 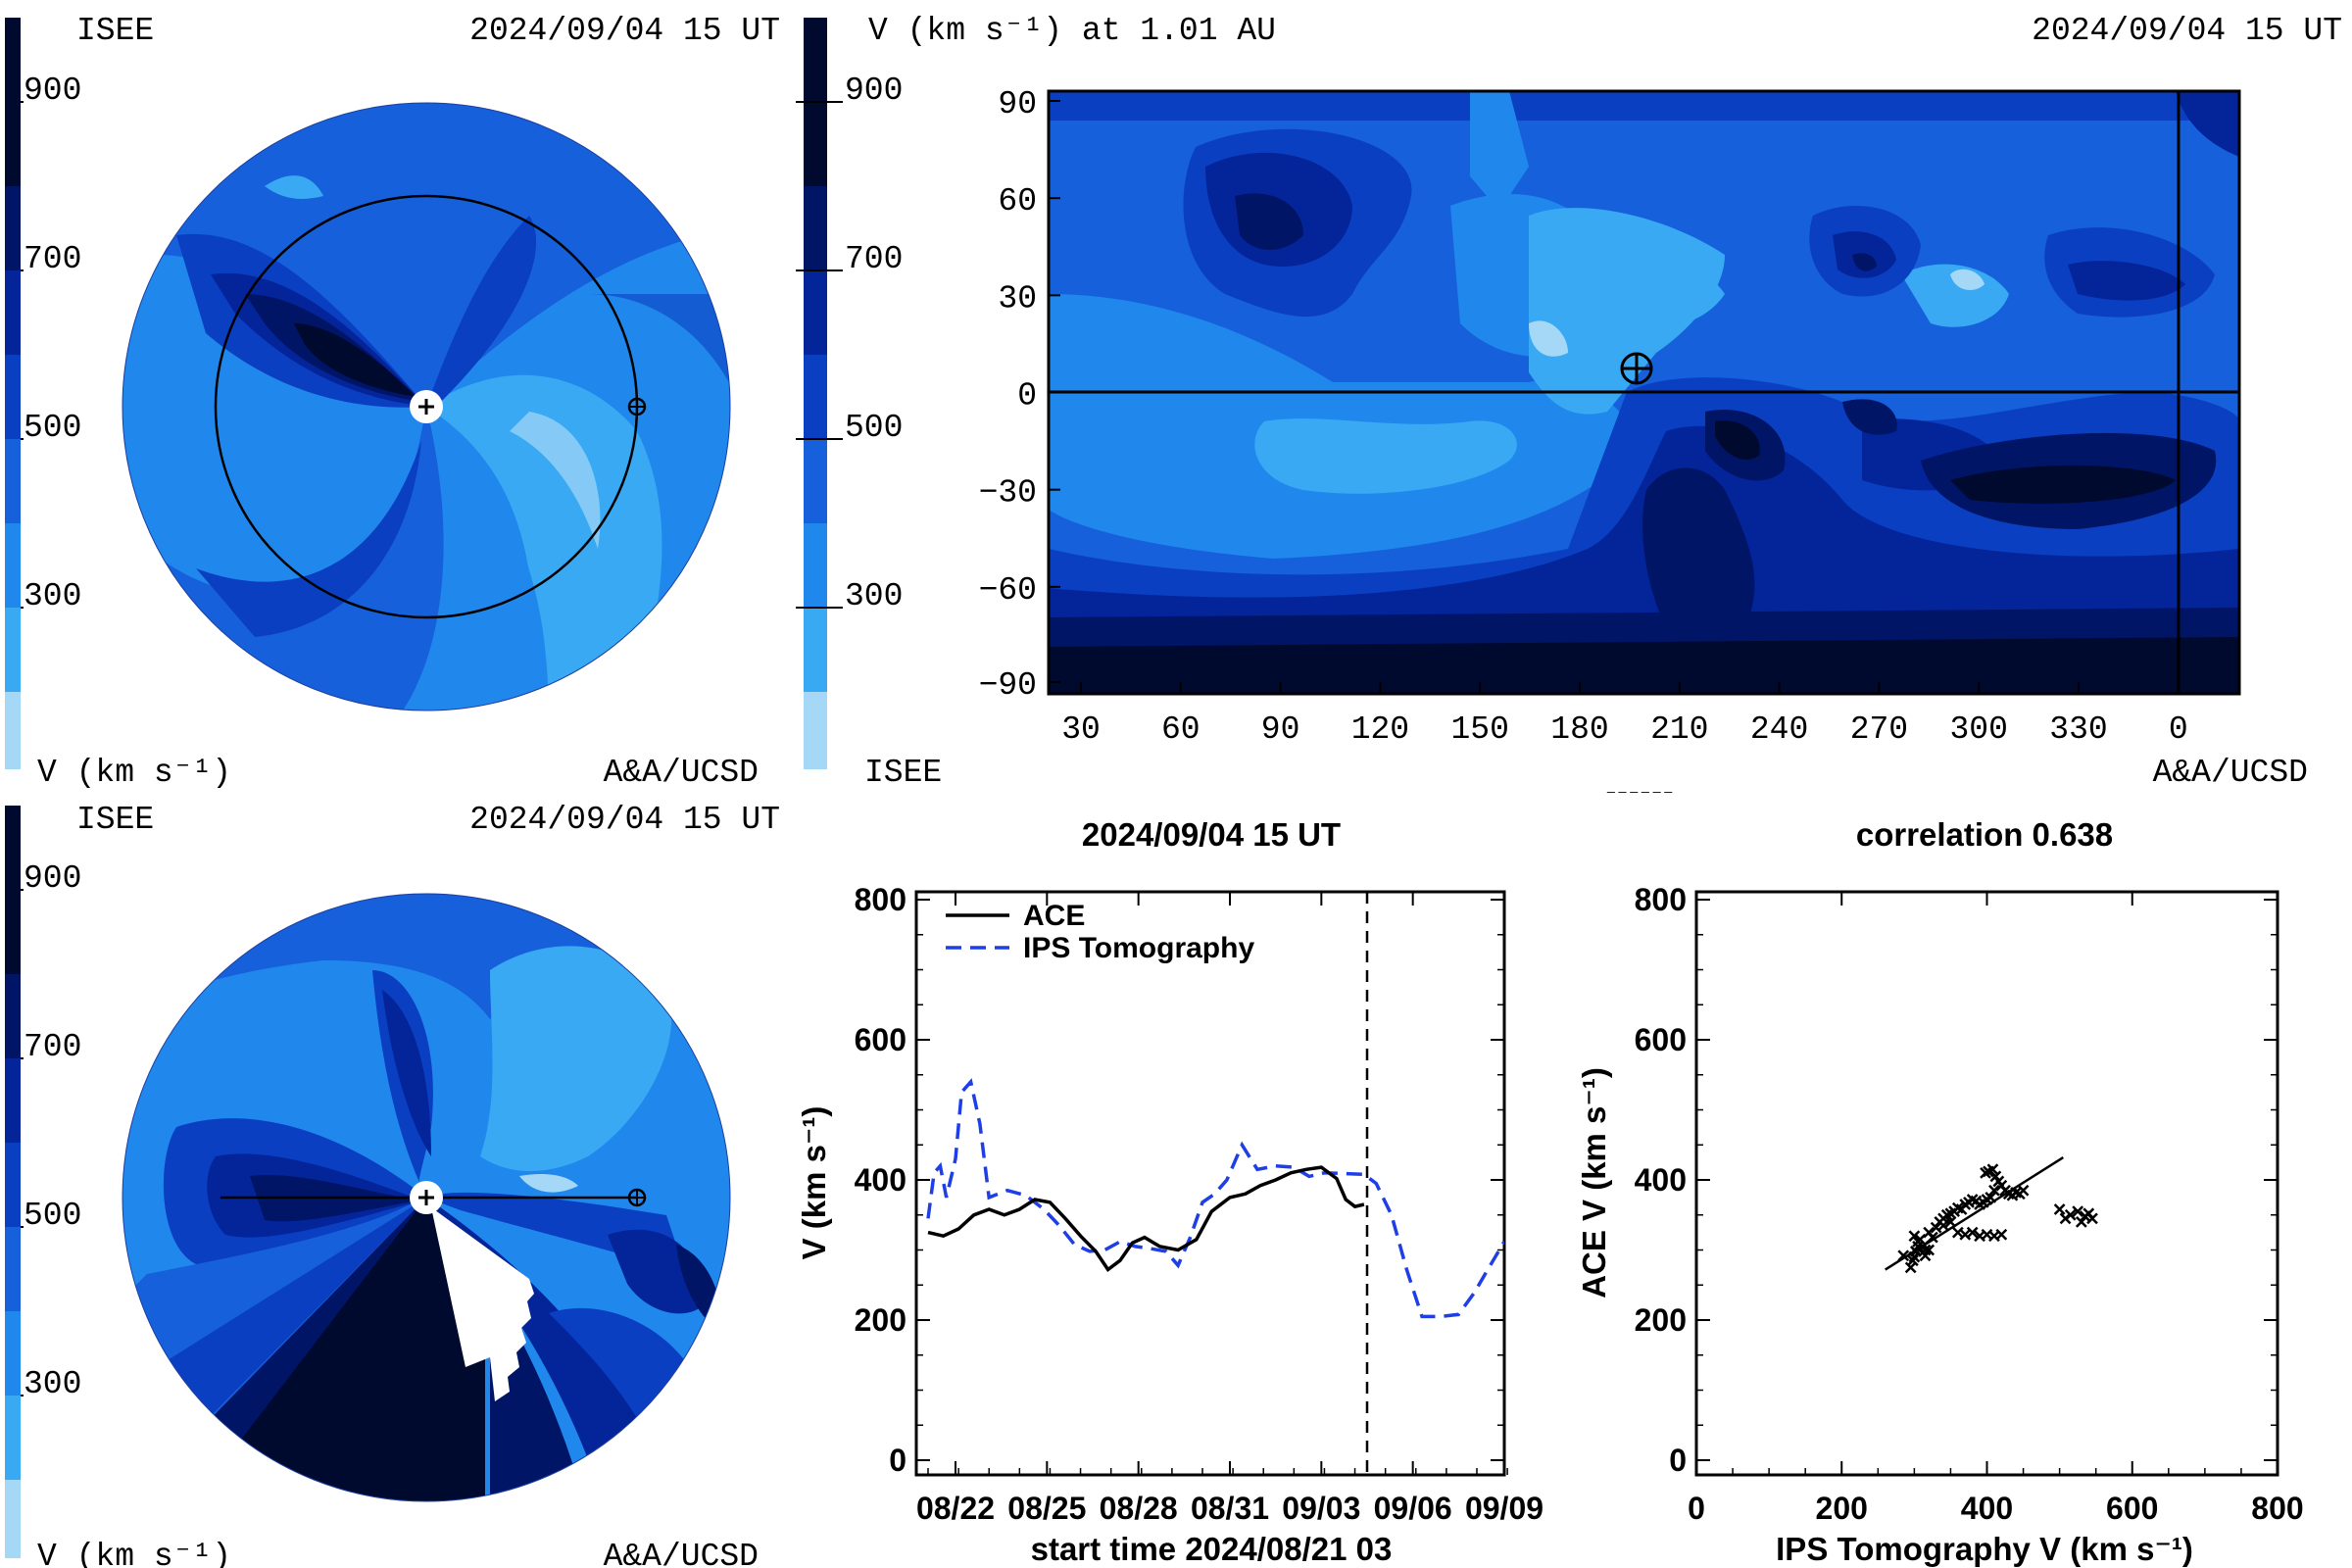 I want to click on map-x-axis: 30 60 90 120 150 180 210 240 270 300 330 0, so click(x=1624, y=715).